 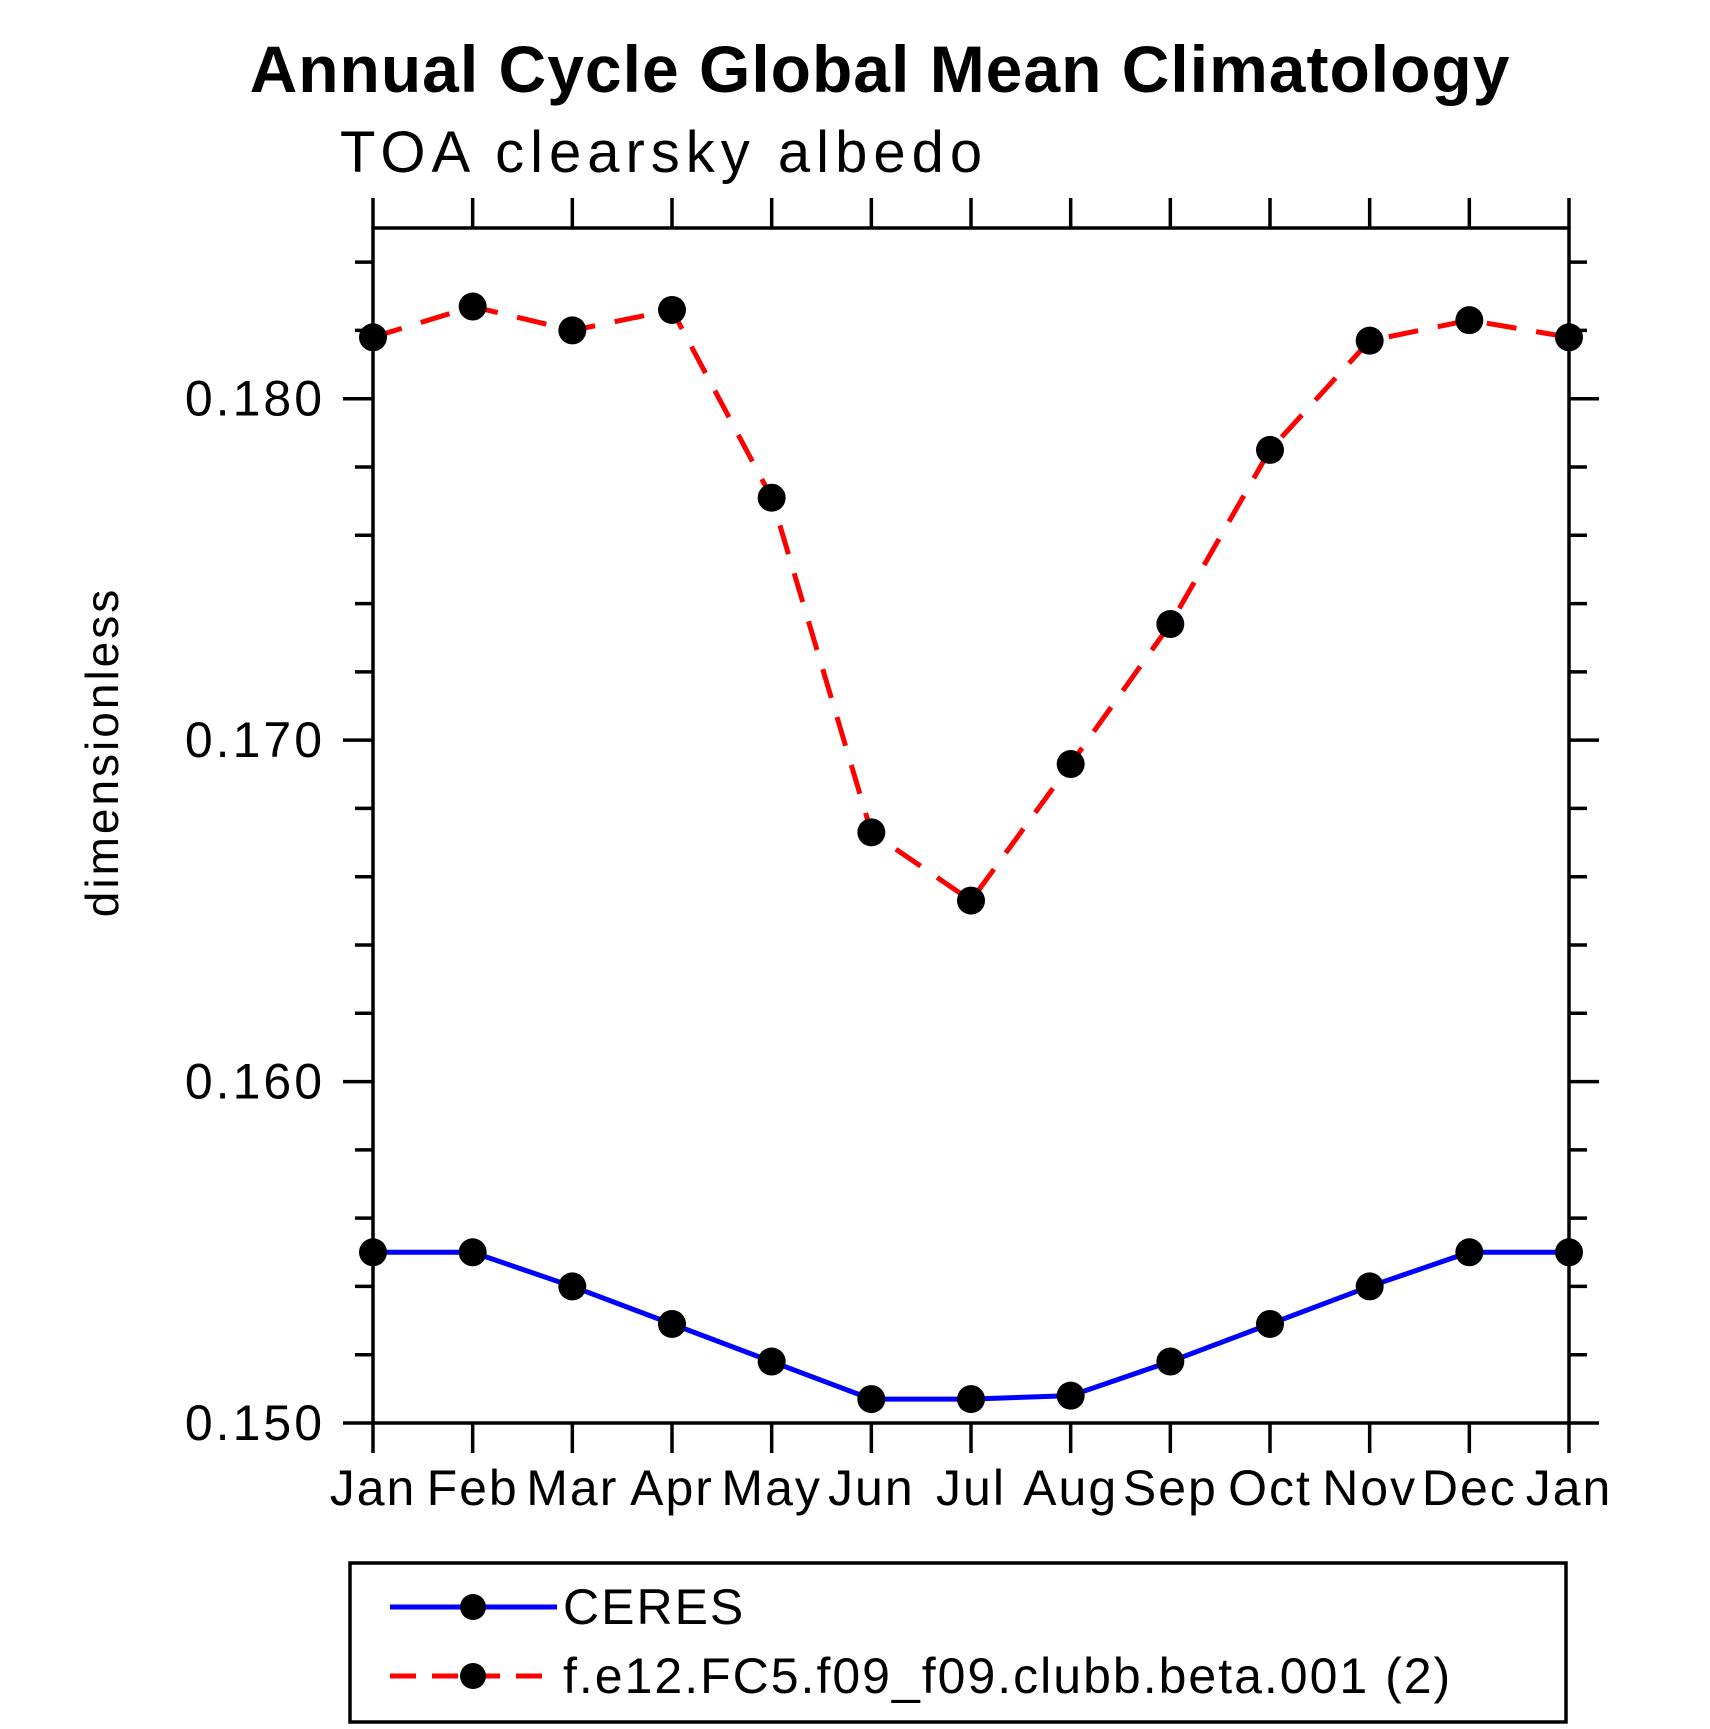 What do you see at coordinates (1270, 1488) in the screenshot?
I see `x-tick-label: Oct` at bounding box center [1270, 1488].